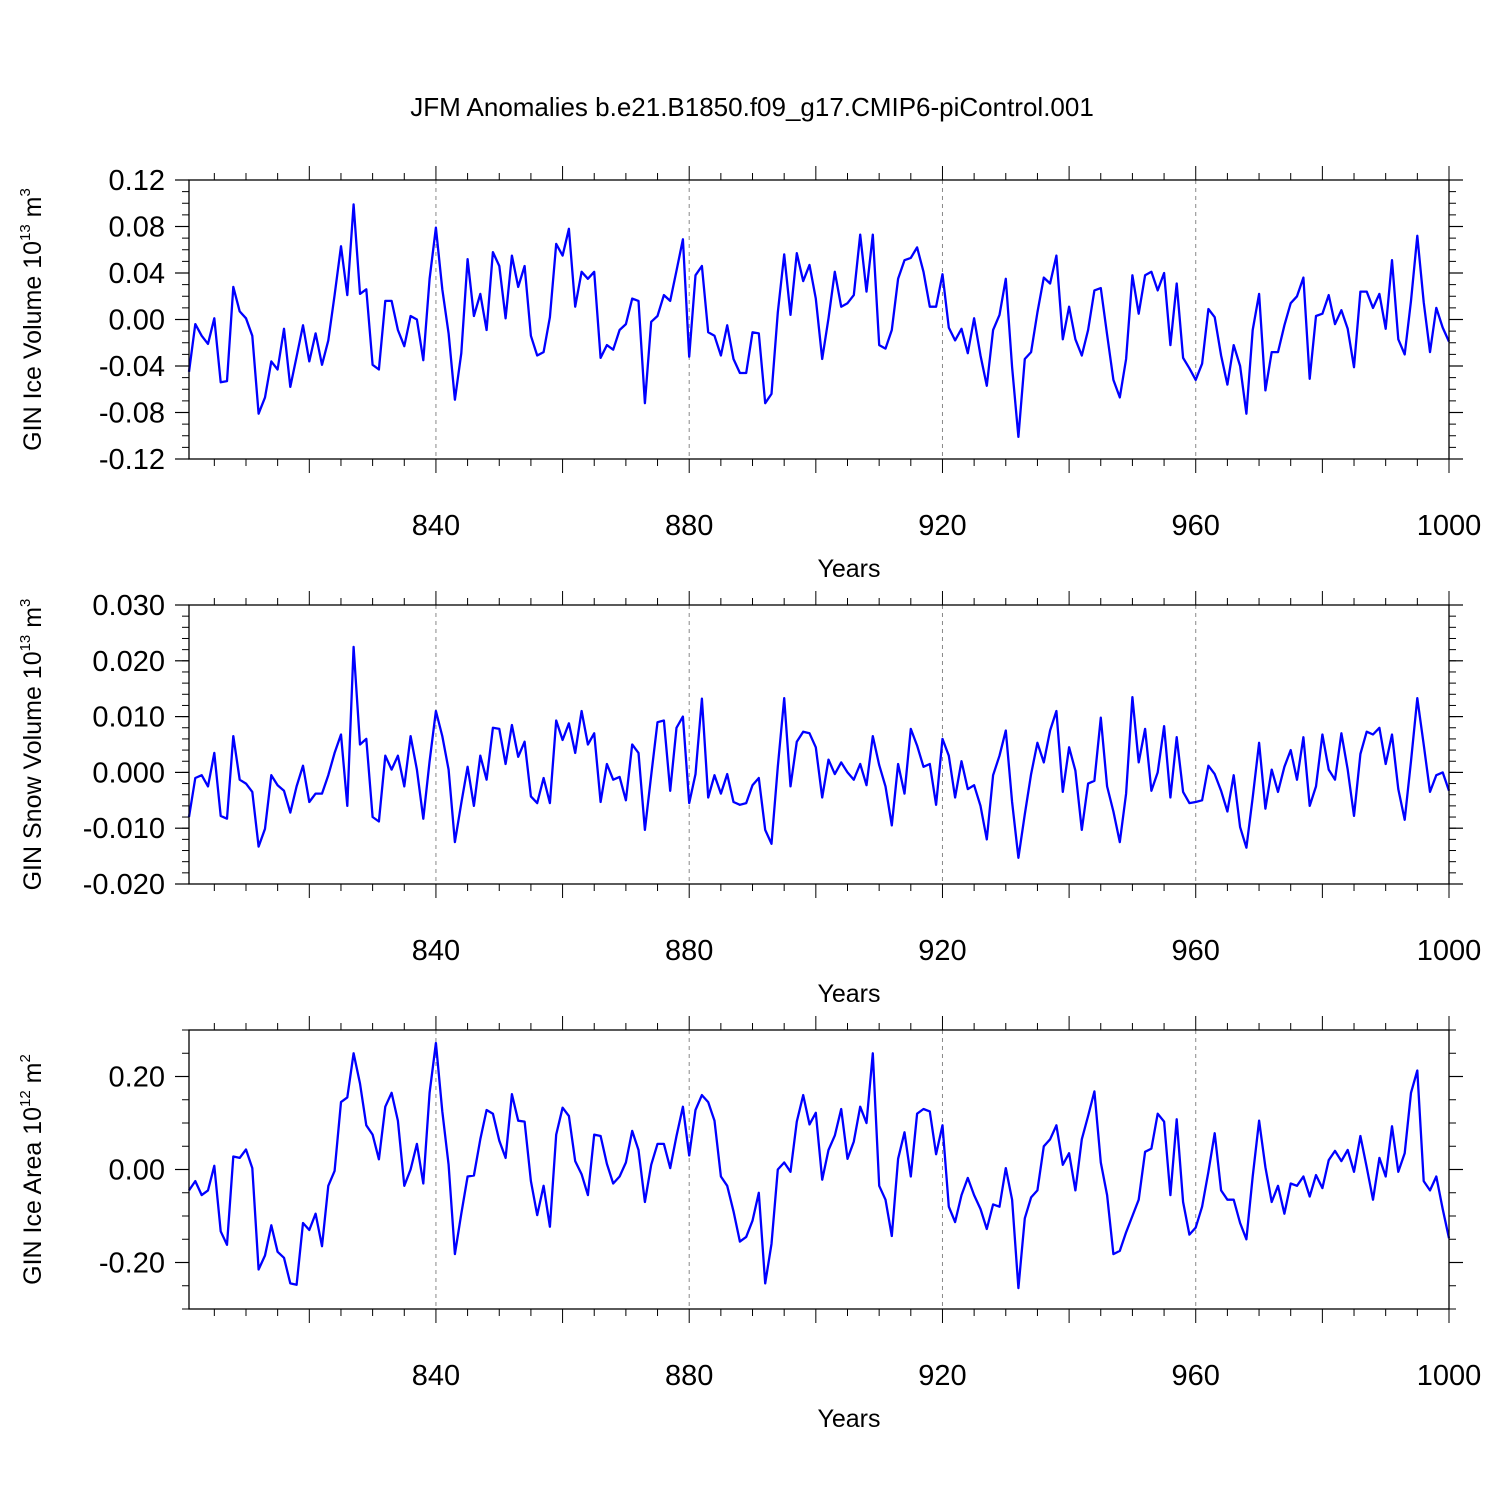  Describe the element at coordinates (132, 460) in the screenshot. I see `y-tick-label: -0.12` at that location.